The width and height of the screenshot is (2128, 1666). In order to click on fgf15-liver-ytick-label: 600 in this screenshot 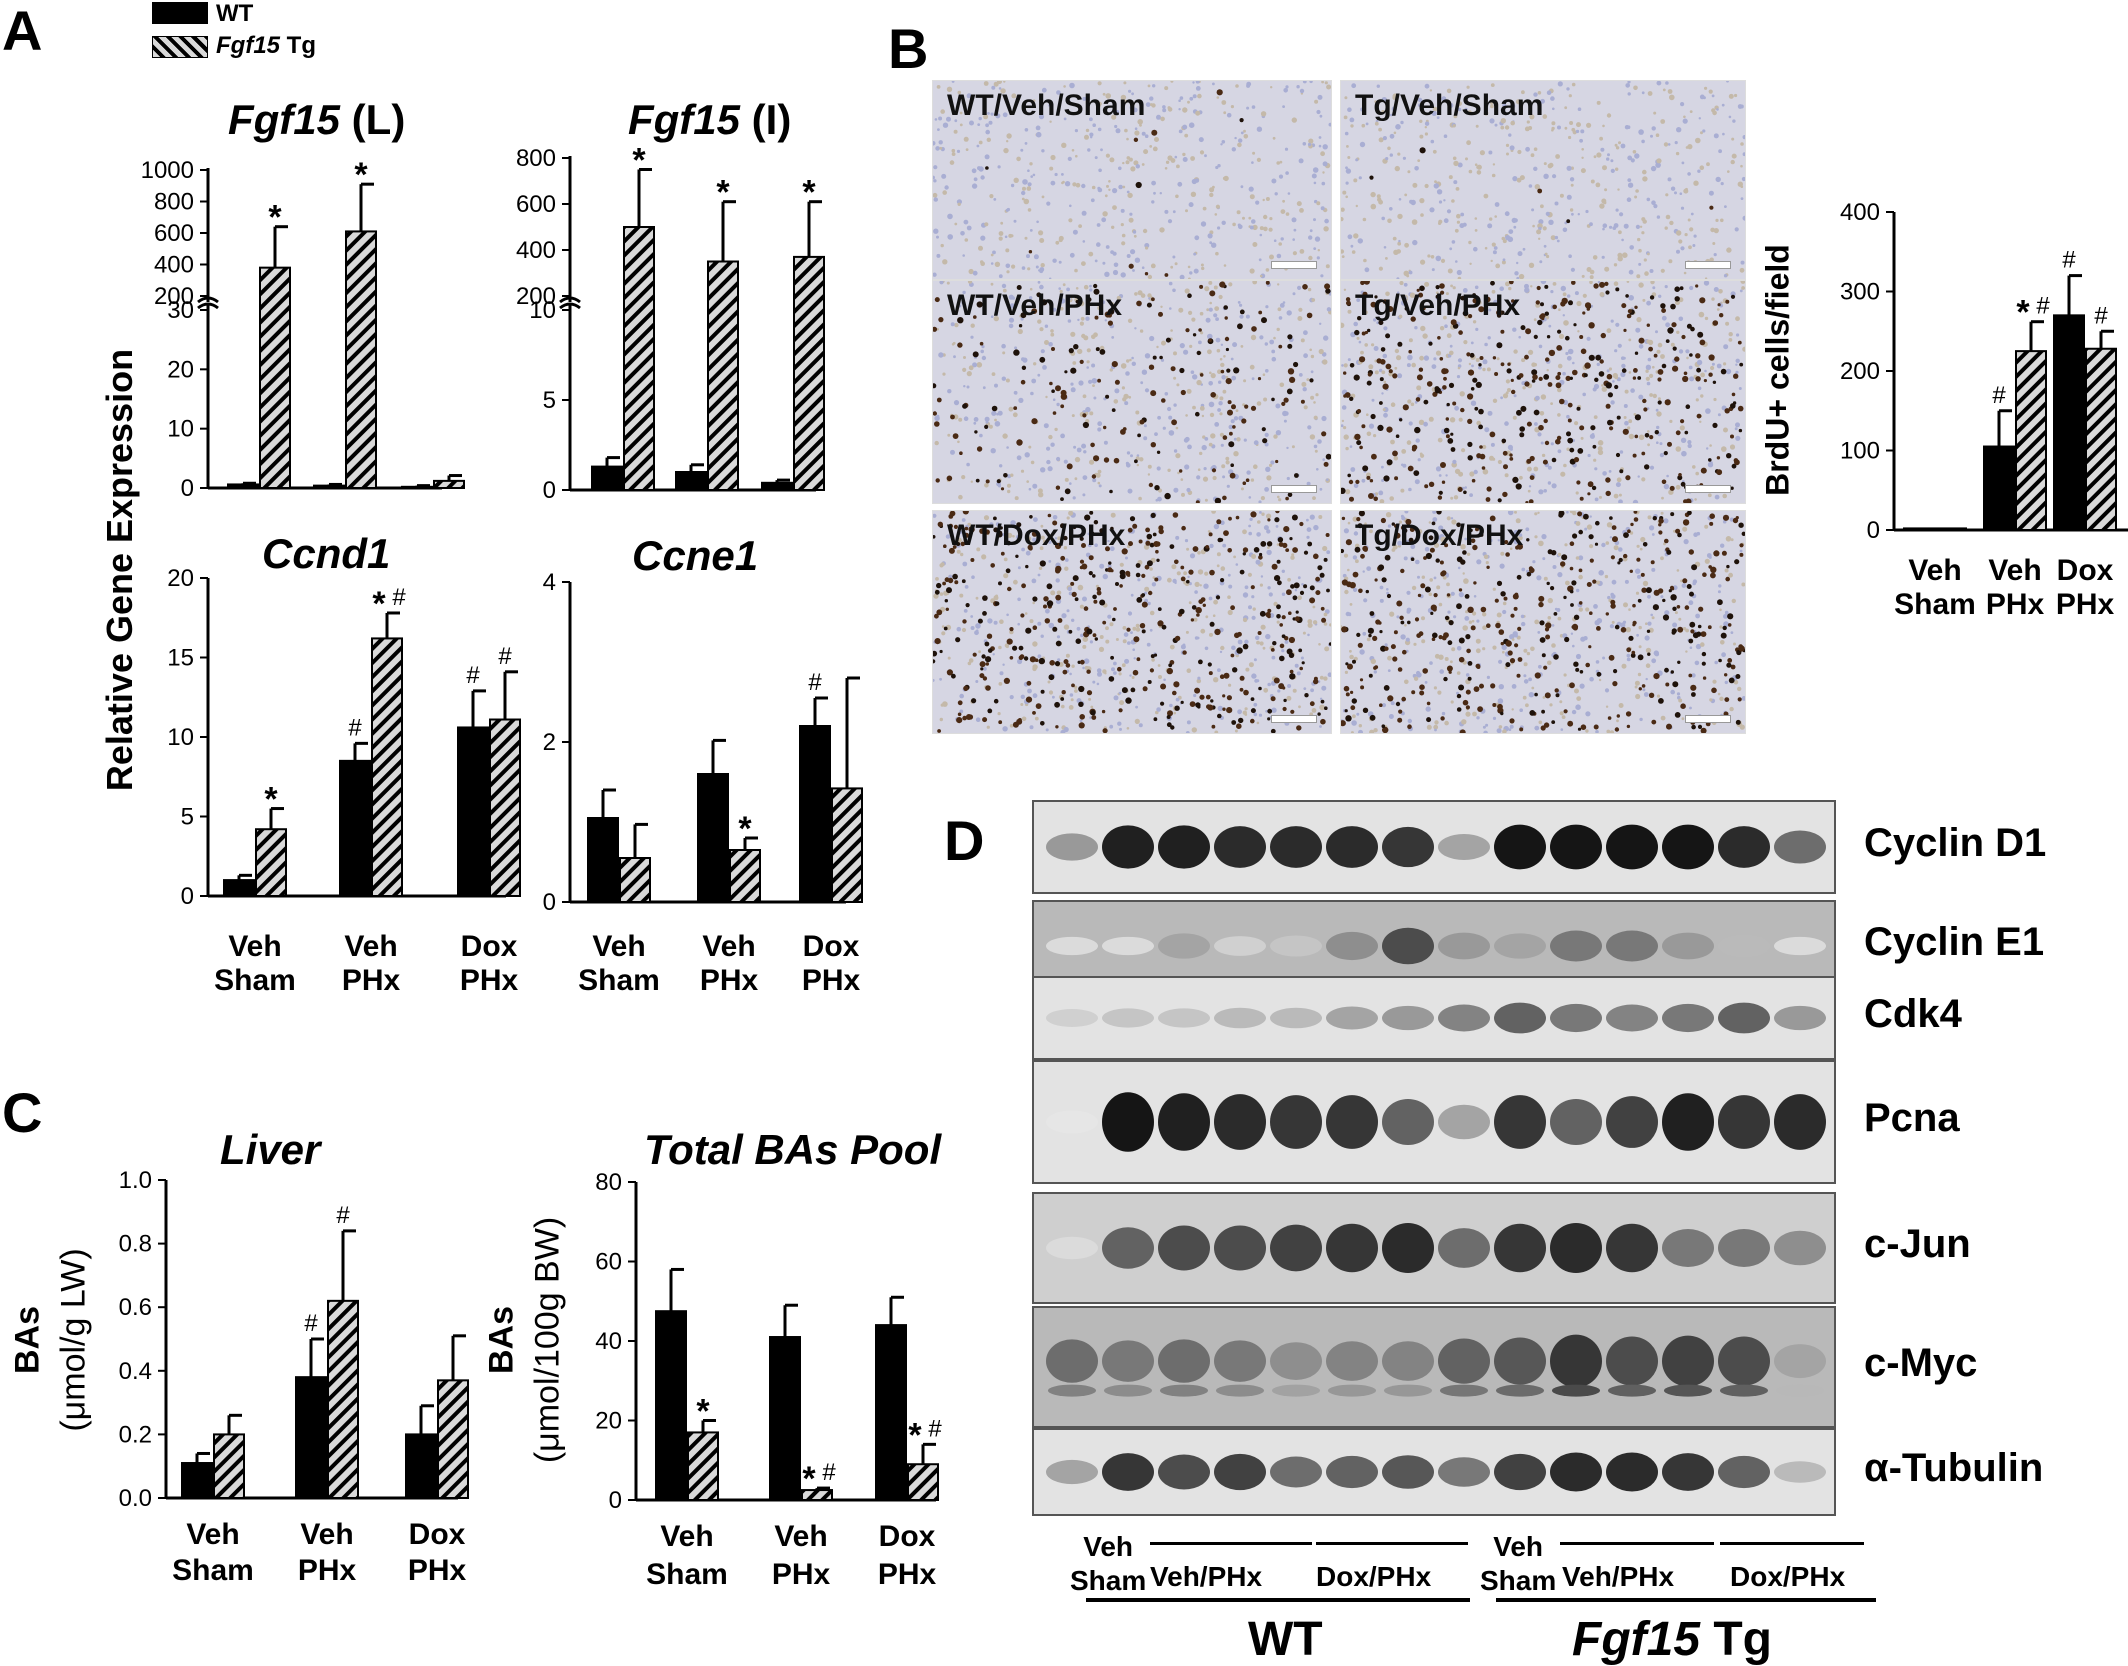, I will do `click(174, 233)`.